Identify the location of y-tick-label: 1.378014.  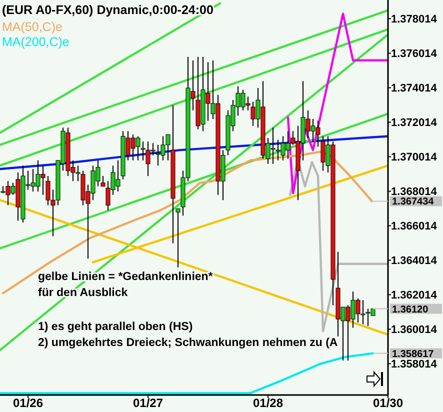
(414, 20).